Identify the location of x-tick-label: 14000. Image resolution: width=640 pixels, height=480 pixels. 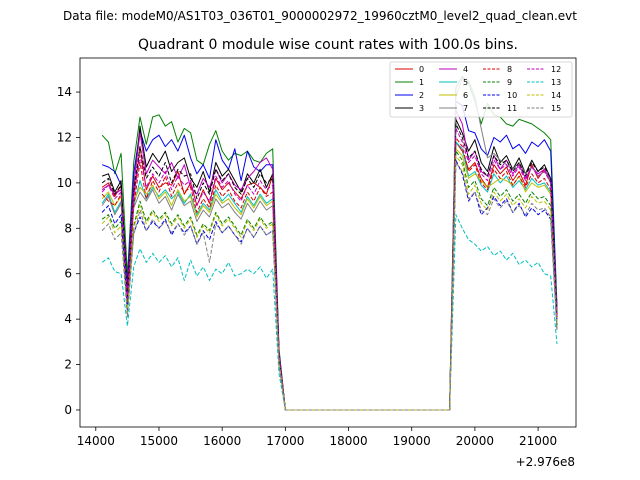
(96, 441).